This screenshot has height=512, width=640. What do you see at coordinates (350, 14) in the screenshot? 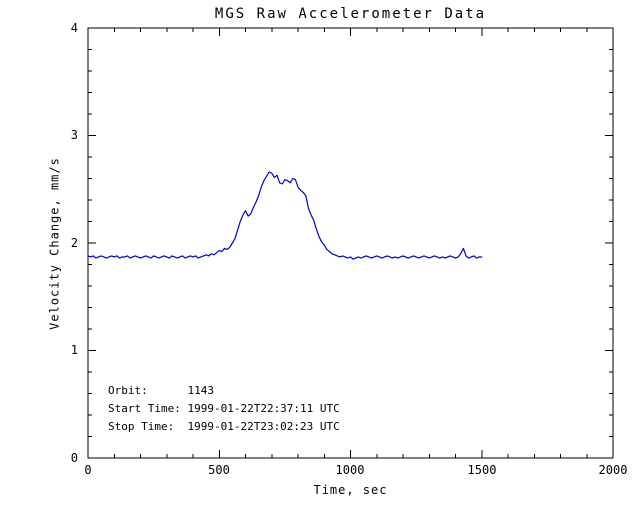
I see `chart-title: MGS Raw Accelerometer Data` at bounding box center [350, 14].